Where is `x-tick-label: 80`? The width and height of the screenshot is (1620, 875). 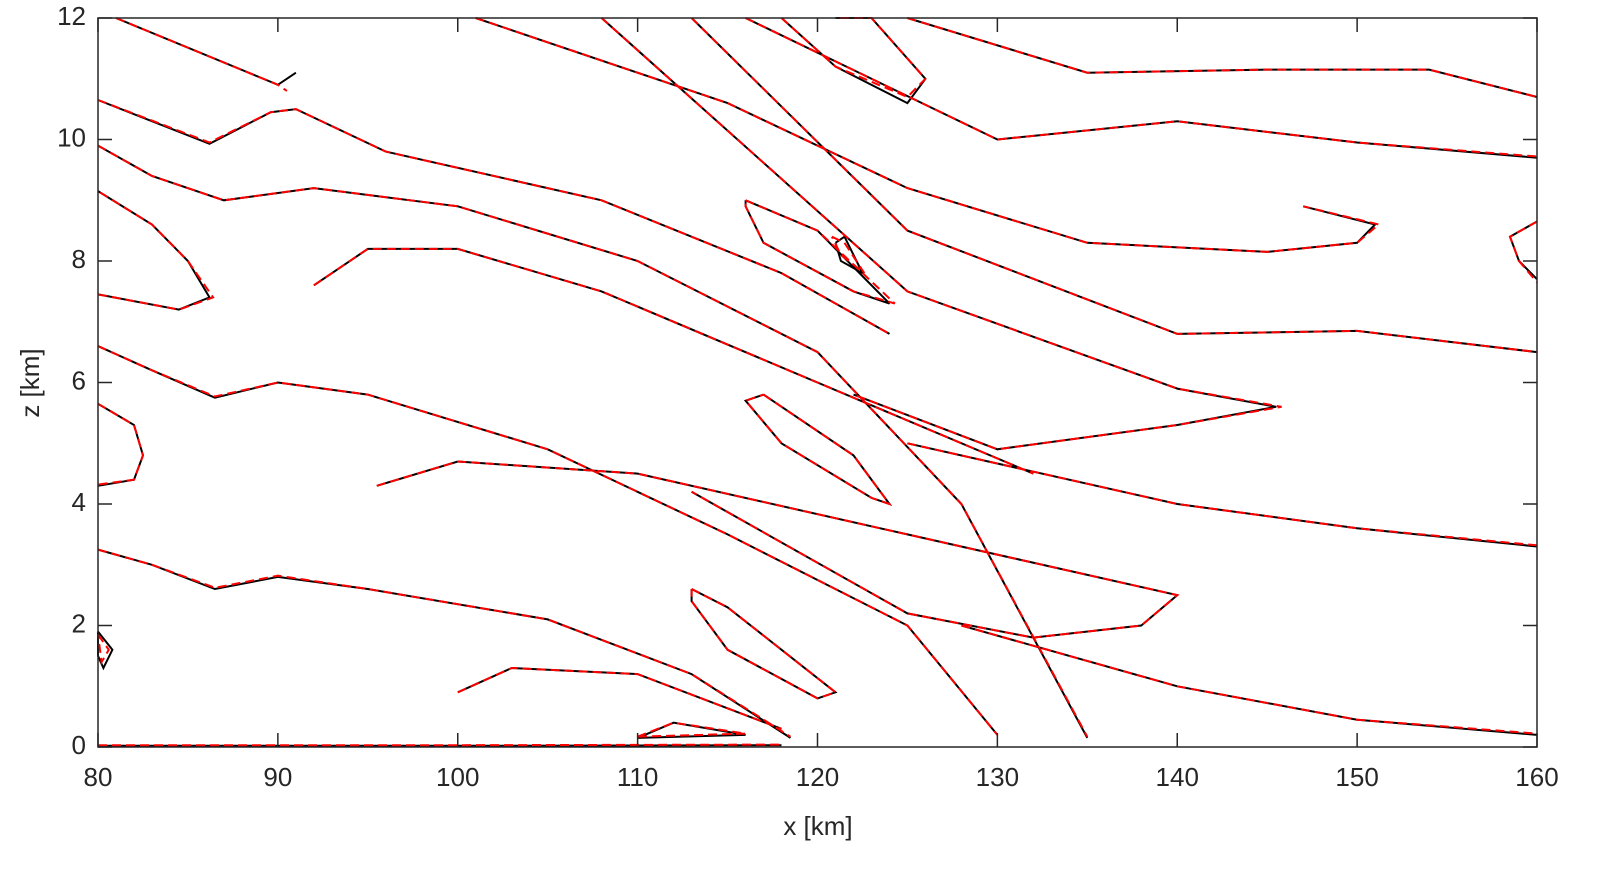 x-tick-label: 80 is located at coordinates (98, 777).